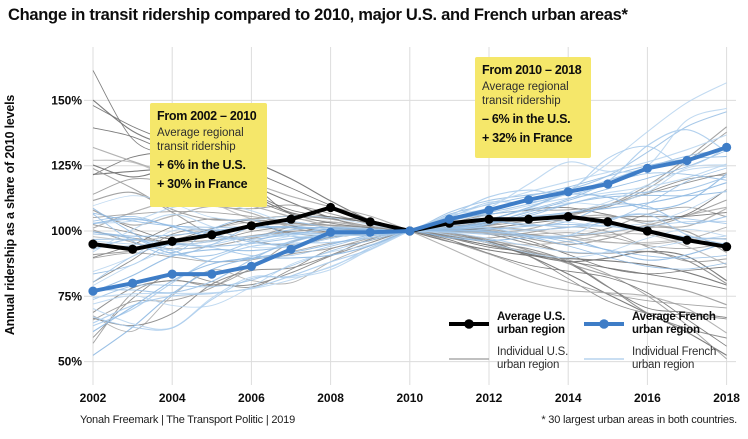  What do you see at coordinates (409, 398) in the screenshot?
I see `x-tick-label: 2010` at bounding box center [409, 398].